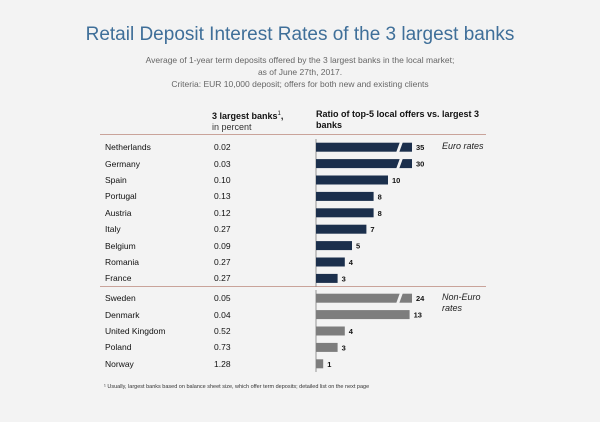 The height and width of the screenshot is (422, 600). Describe the element at coordinates (279, 114) in the screenshot. I see `rates-column-superscript: 1` at that location.